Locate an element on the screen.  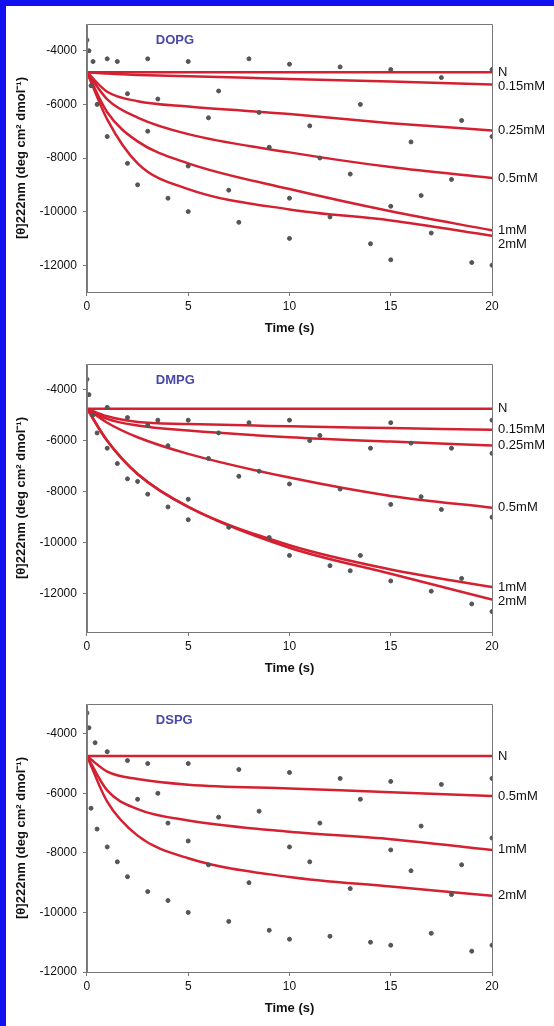
text: DSPG is located at coordinates (174, 719).